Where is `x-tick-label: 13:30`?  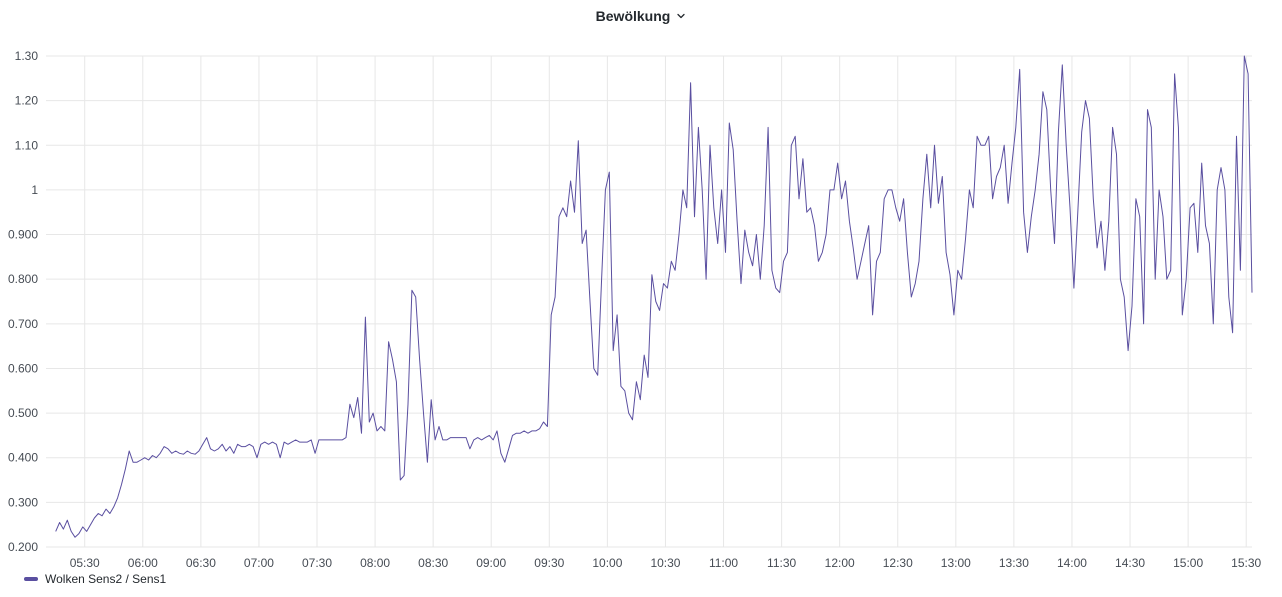 x-tick-label: 13:30 is located at coordinates (1014, 563).